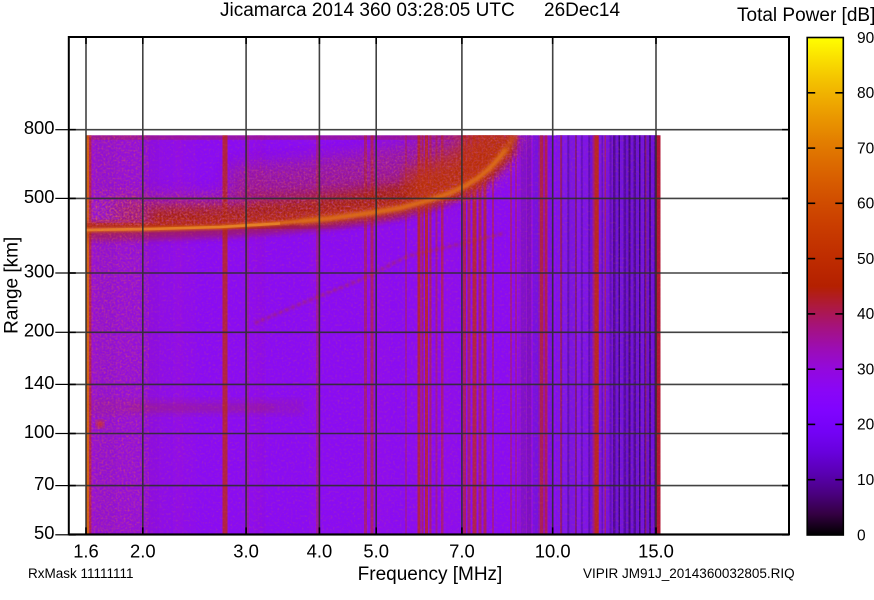 This screenshot has height=600, width=874. I want to click on svg-text: 7.0, so click(462, 550).